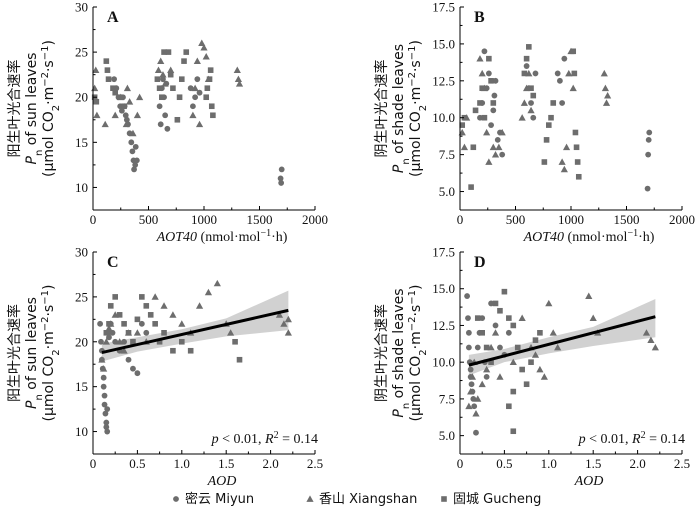 This screenshot has height=513, width=700. What do you see at coordinates (497, 499) in the screenshot?
I see `legend-label: 固城 Gucheng` at bounding box center [497, 499].